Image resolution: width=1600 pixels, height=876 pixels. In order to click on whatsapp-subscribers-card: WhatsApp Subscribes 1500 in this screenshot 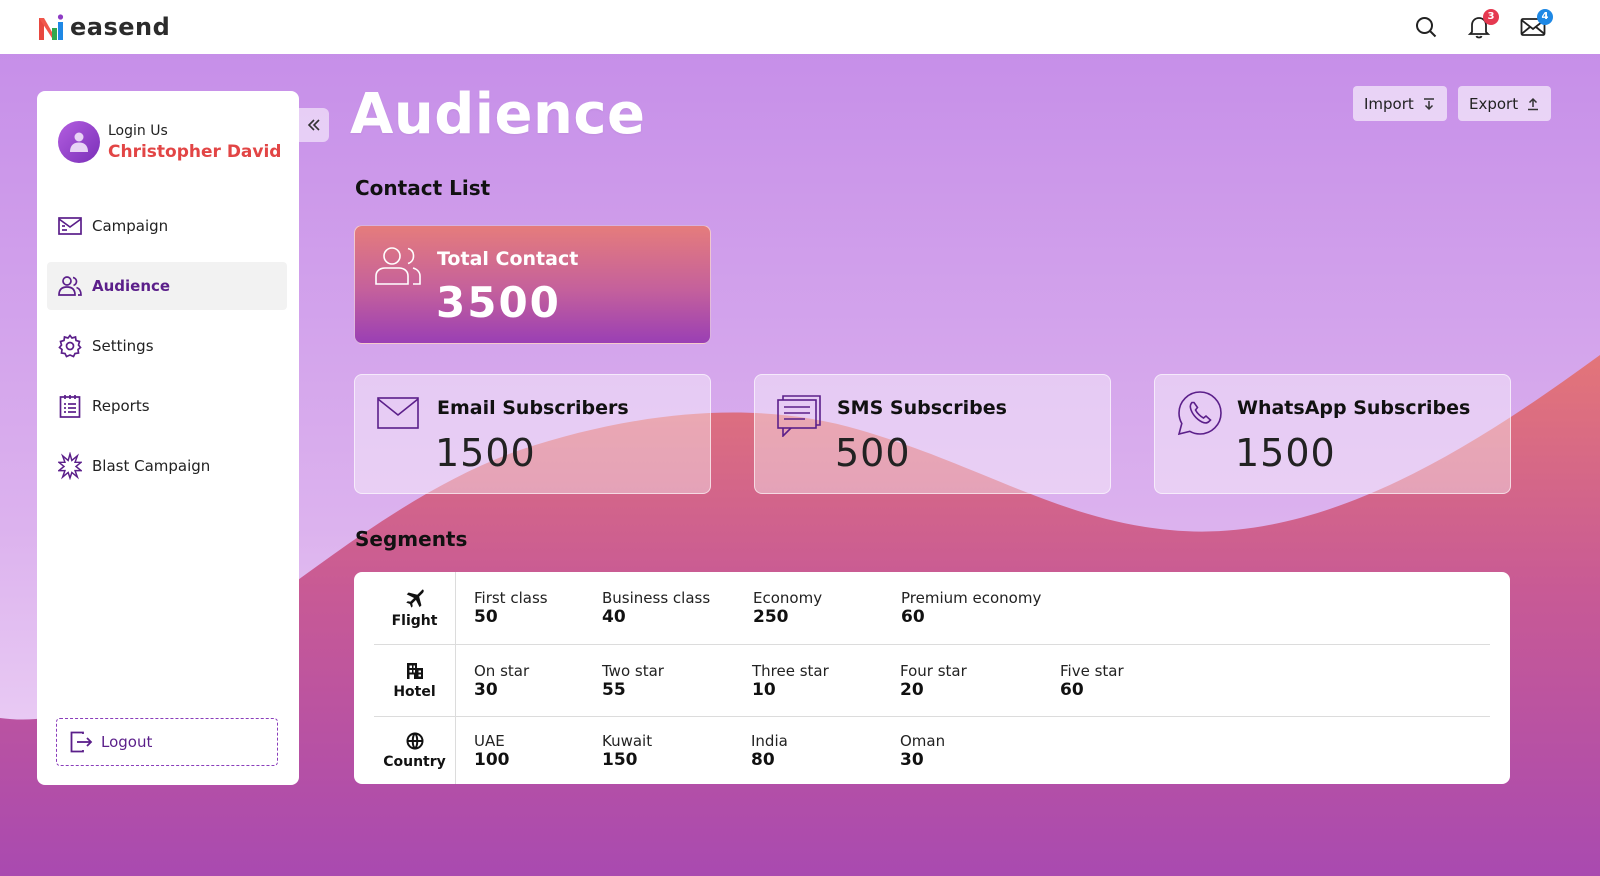, I will do `click(1332, 434)`.